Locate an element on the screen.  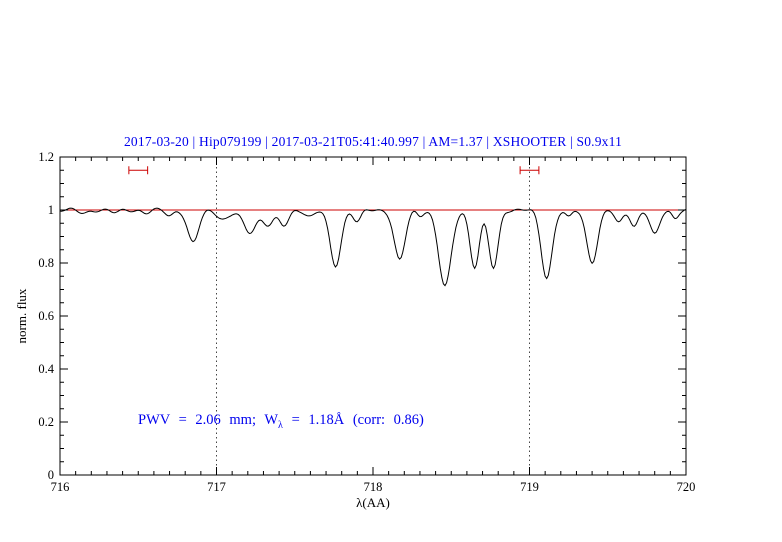
y-tick-label: 0.4 is located at coordinates (46, 369).